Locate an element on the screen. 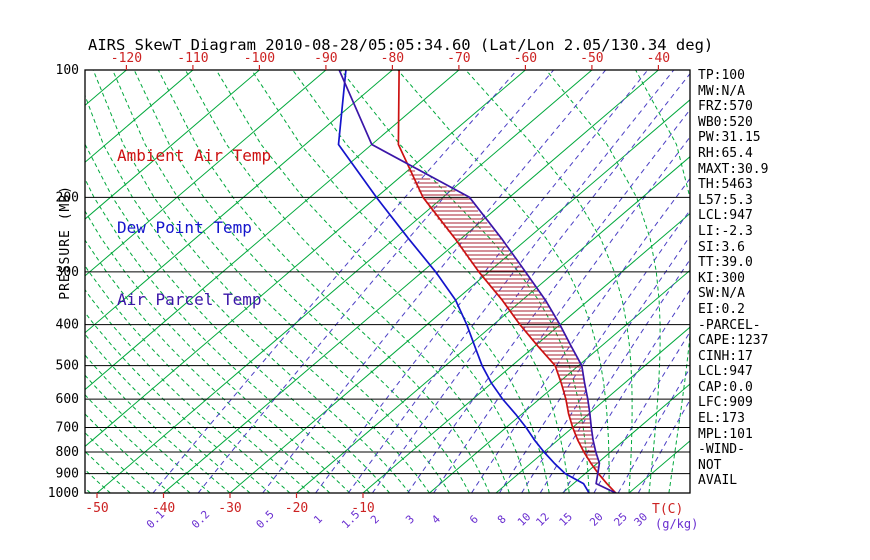 The height and width of the screenshot is (560, 870). stat-line: EI:0.2 is located at coordinates (721, 309).